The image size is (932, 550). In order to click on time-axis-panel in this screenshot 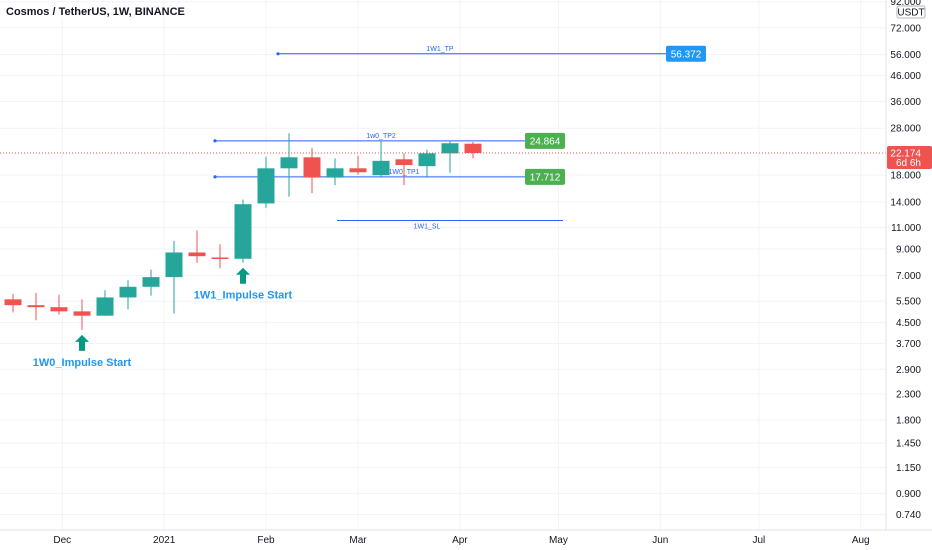, I will do `click(443, 540)`.